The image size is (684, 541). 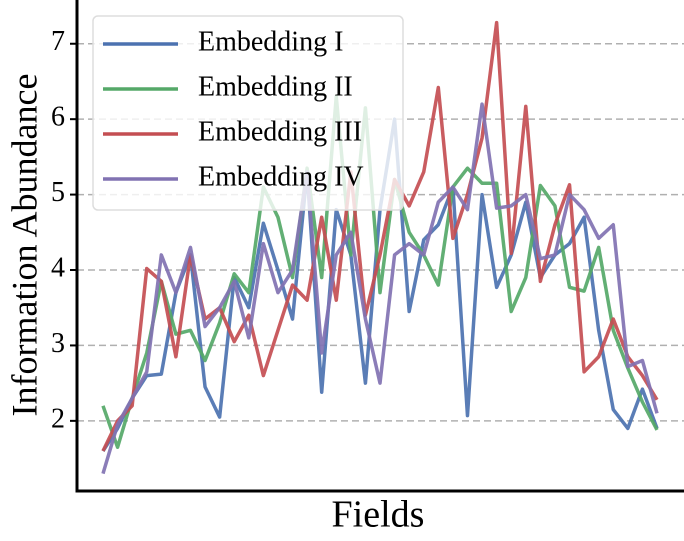 I want to click on x-axis-label: Fields, so click(x=378, y=515).